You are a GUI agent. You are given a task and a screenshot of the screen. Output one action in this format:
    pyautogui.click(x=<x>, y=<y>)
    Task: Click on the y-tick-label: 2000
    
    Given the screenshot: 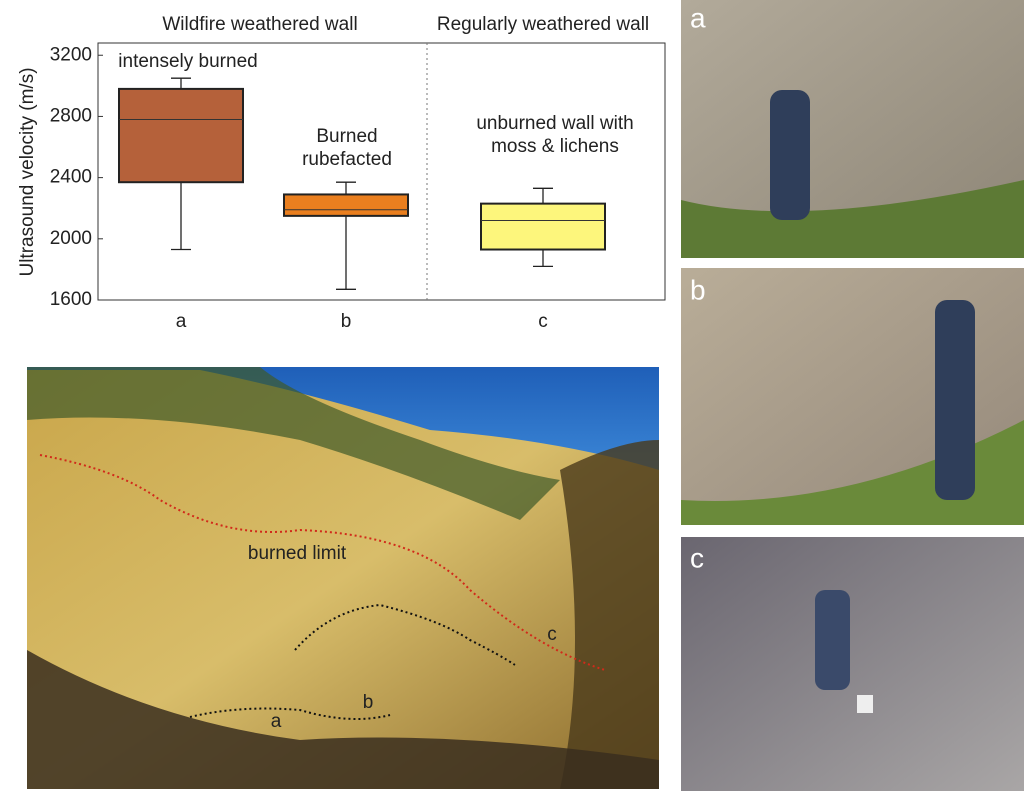 What is the action you would take?
    pyautogui.click(x=71, y=238)
    